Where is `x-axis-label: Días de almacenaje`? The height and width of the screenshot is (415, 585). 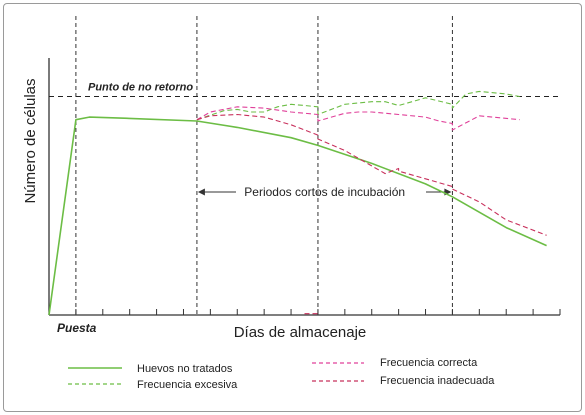
x-axis-label: Días de almacenaje is located at coordinates (300, 332).